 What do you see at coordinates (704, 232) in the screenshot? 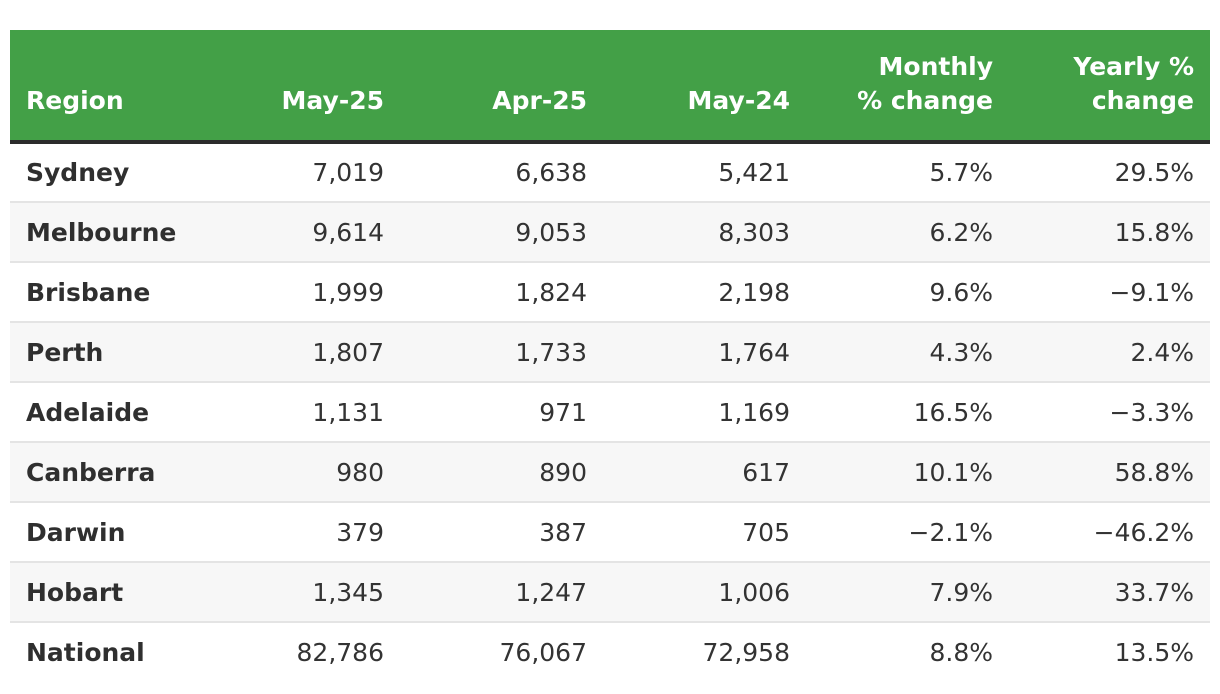
I see `may-24-cell: 8,303` at bounding box center [704, 232].